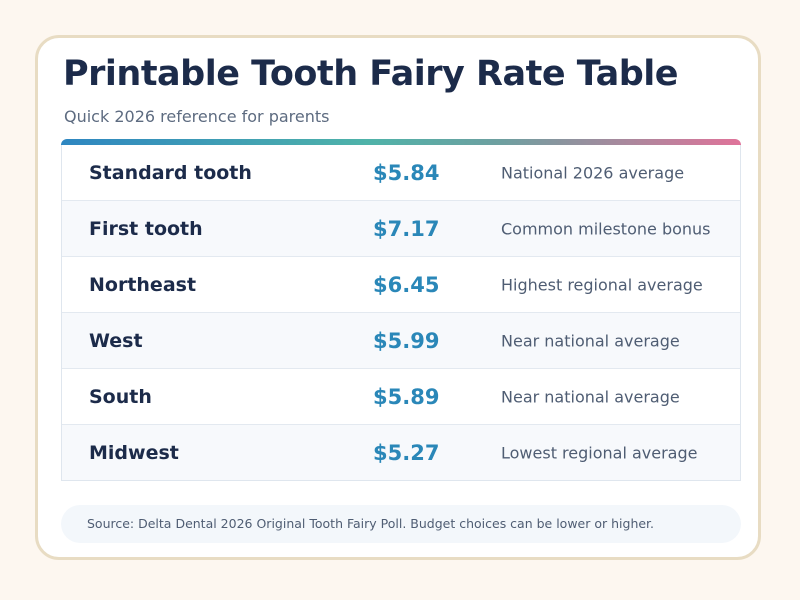 The image size is (800, 600). I want to click on gradient-accent-bar, so click(401, 142).